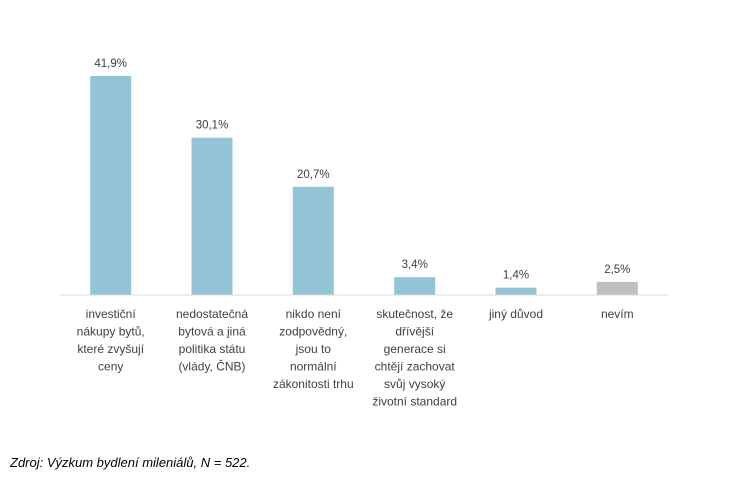  I want to click on category-label-line: (vlády, ČNB), so click(211, 366).